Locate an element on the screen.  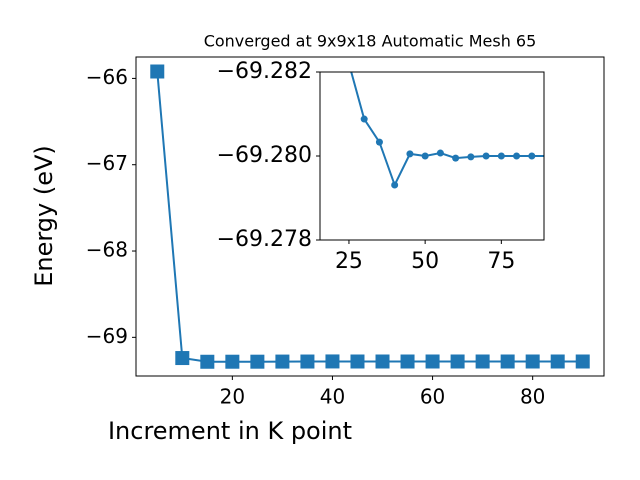
plot-layer is located at coordinates (447, 130).